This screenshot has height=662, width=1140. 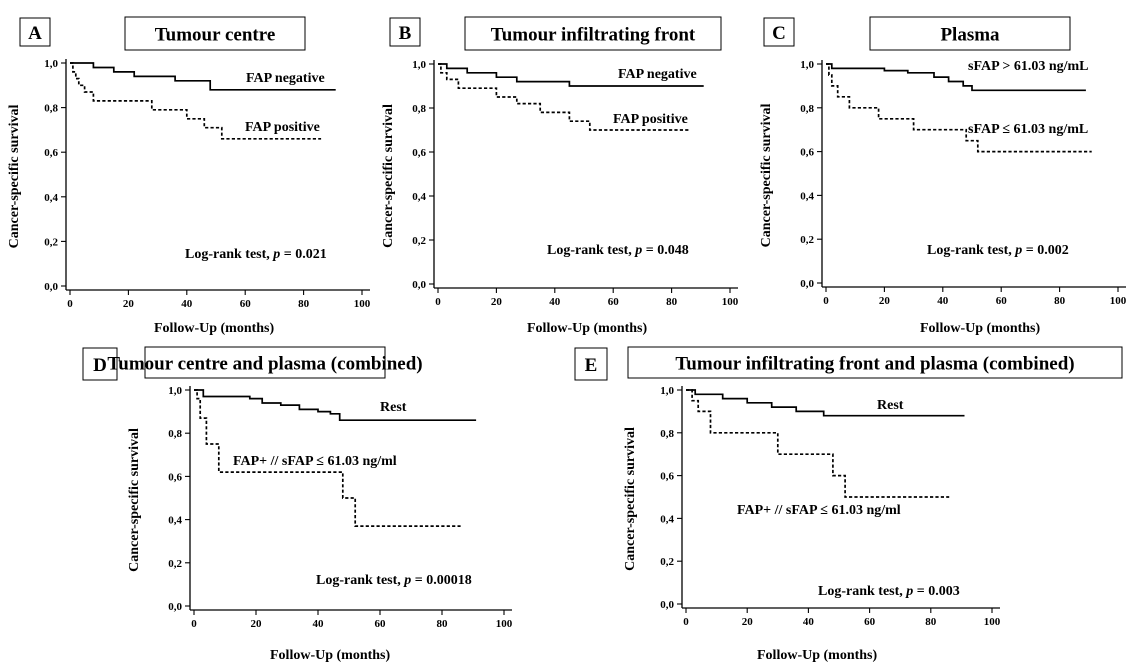 I want to click on p-value: = 0.003, so click(x=938, y=591).